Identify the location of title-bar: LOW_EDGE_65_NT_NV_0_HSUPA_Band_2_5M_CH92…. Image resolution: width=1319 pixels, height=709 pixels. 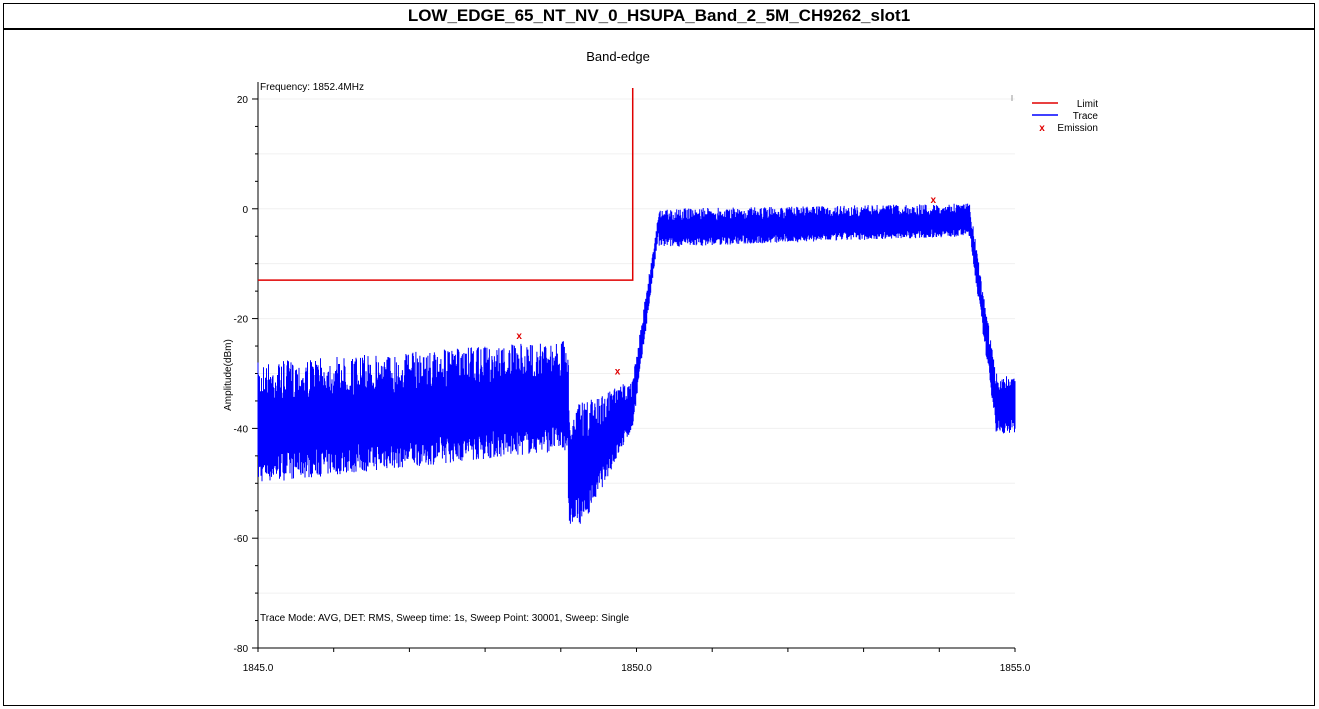
(659, 17).